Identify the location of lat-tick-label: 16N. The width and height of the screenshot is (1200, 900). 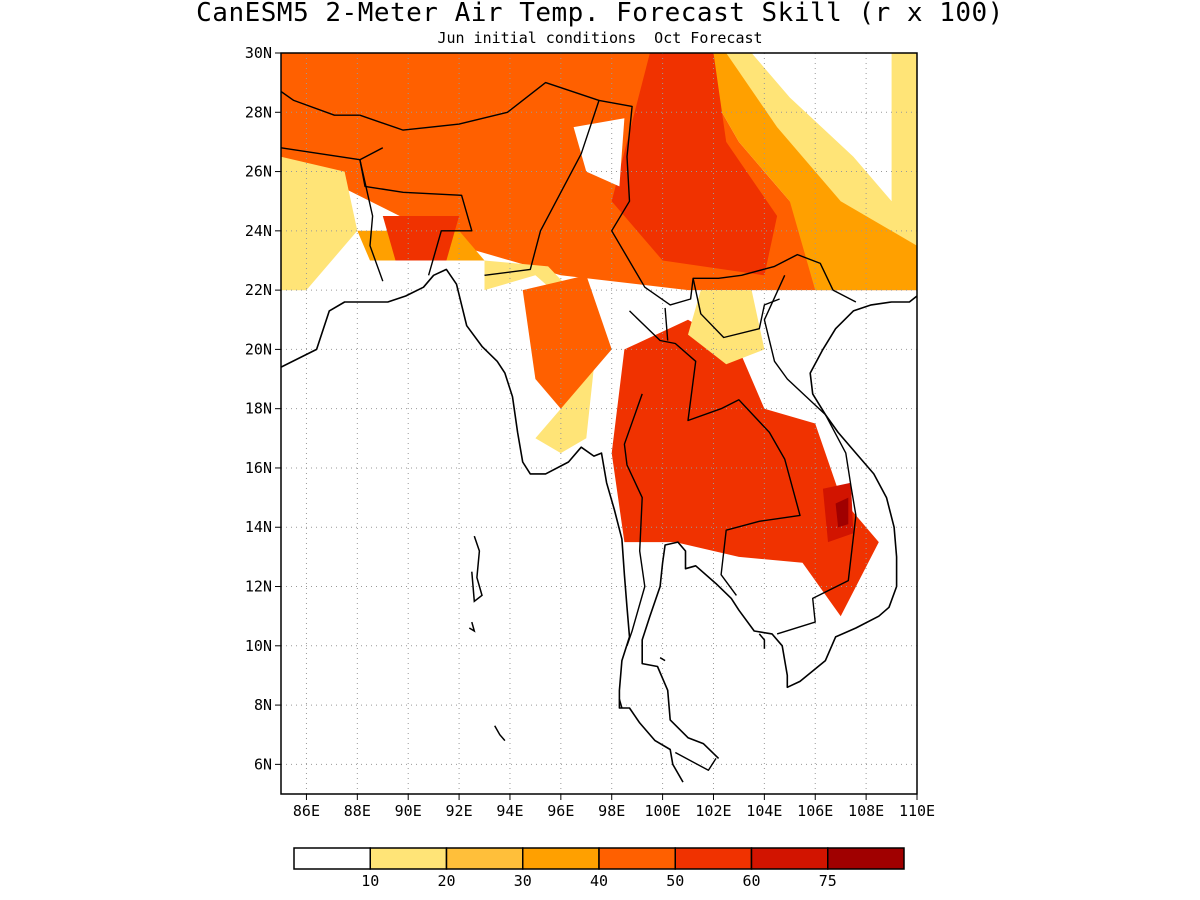
(258, 468).